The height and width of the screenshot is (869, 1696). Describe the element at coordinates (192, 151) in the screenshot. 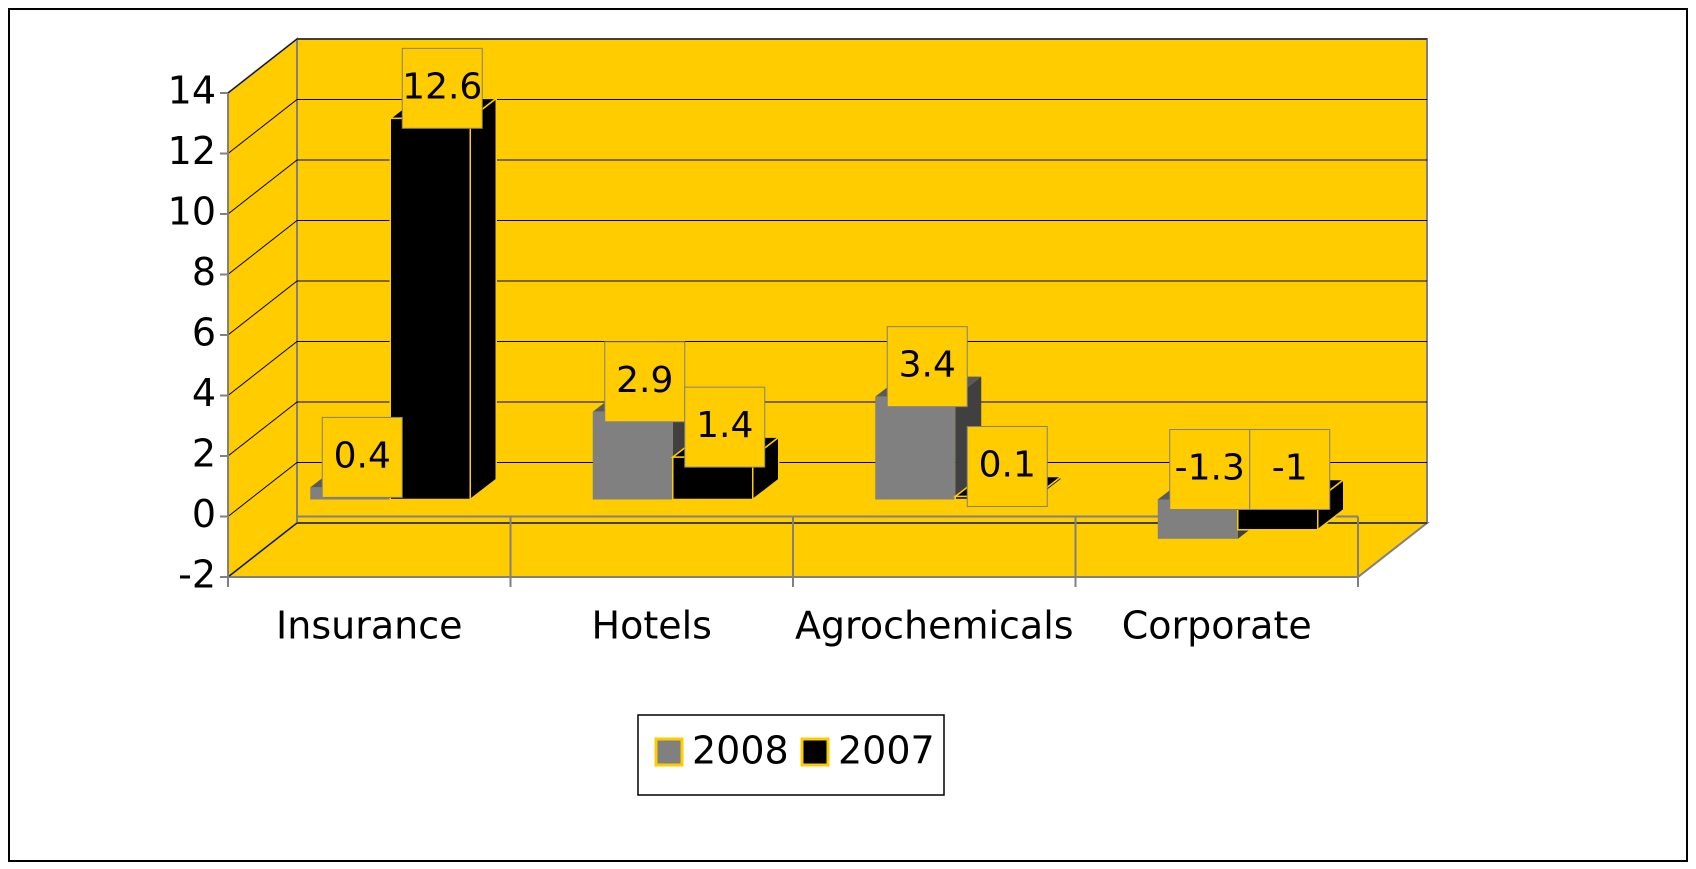

I see `y-tick-label: 12` at that location.